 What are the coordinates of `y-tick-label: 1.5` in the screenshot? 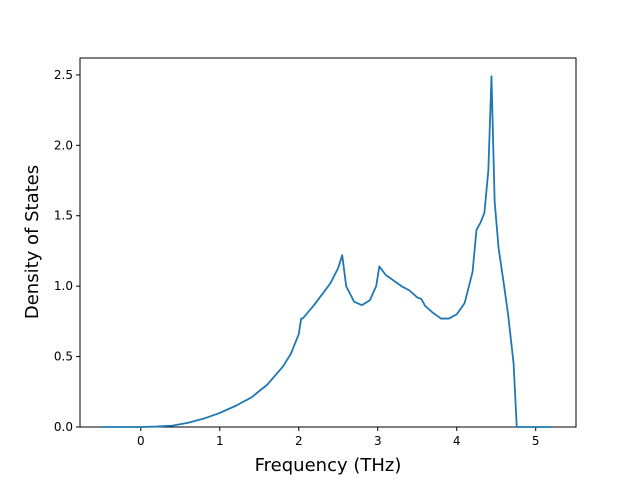 It's located at (63, 216).